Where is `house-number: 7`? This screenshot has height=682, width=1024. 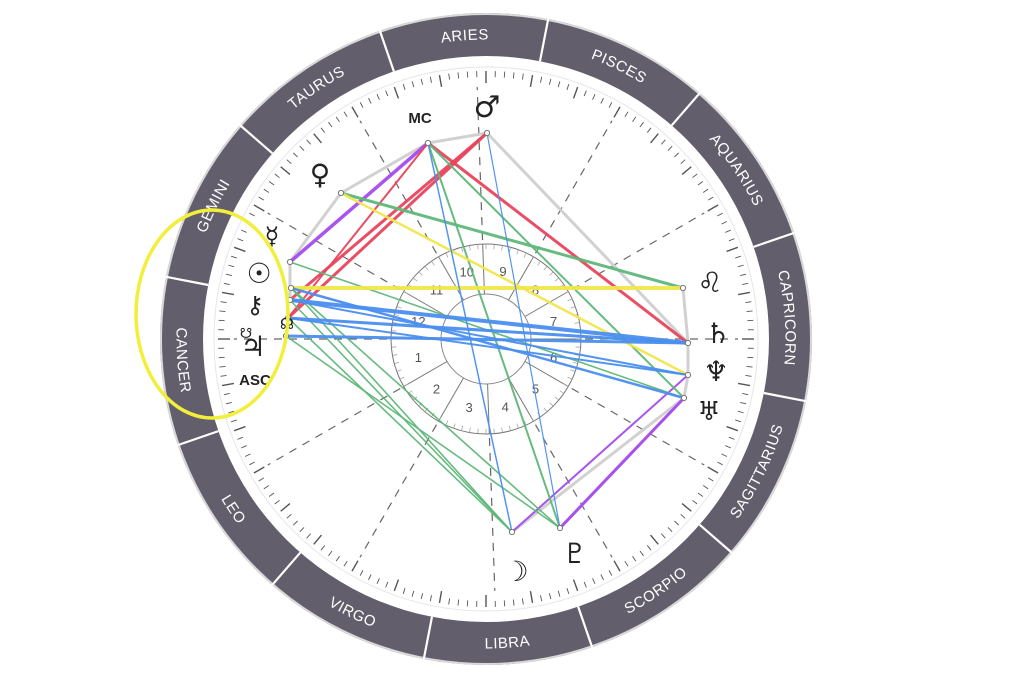 house-number: 7 is located at coordinates (553, 321).